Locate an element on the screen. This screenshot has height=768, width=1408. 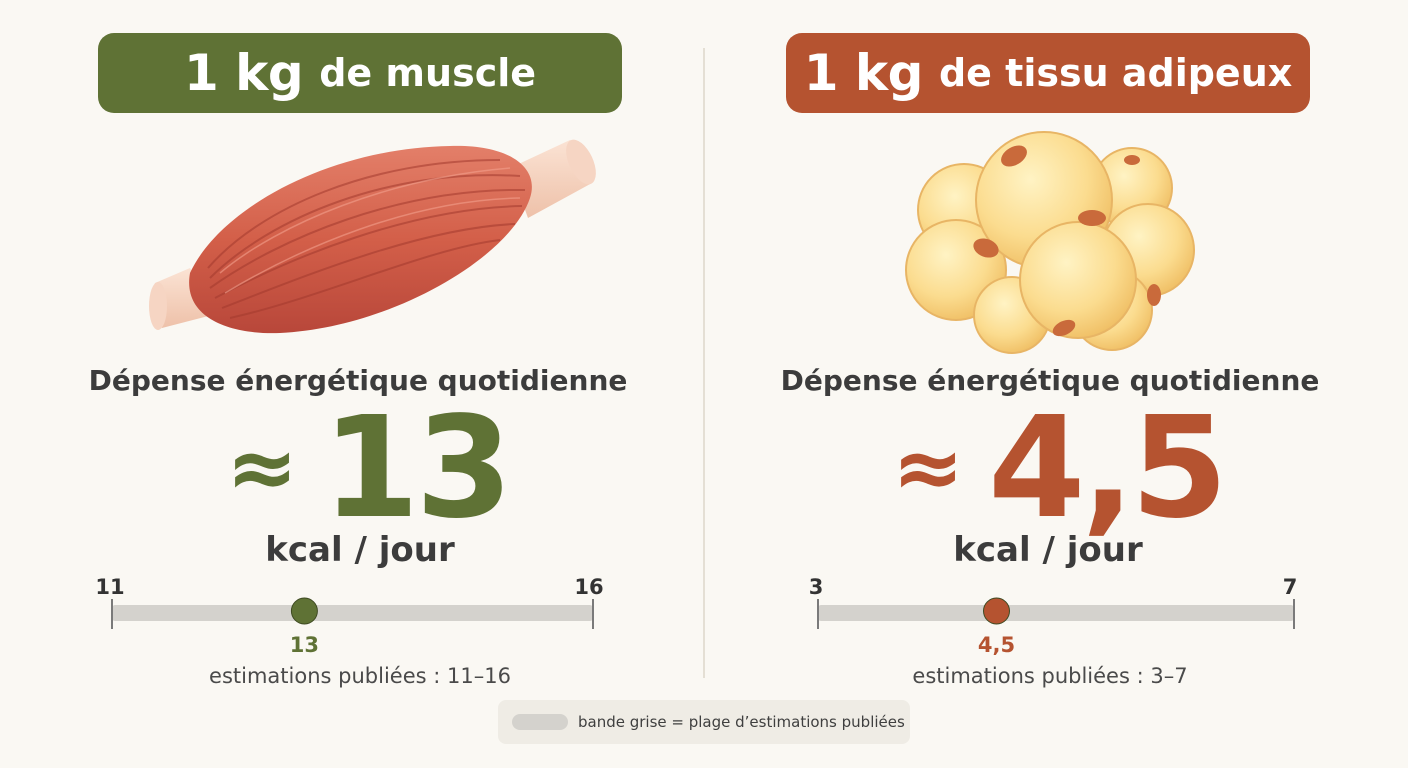
panel-divider is located at coordinates (704, 363).